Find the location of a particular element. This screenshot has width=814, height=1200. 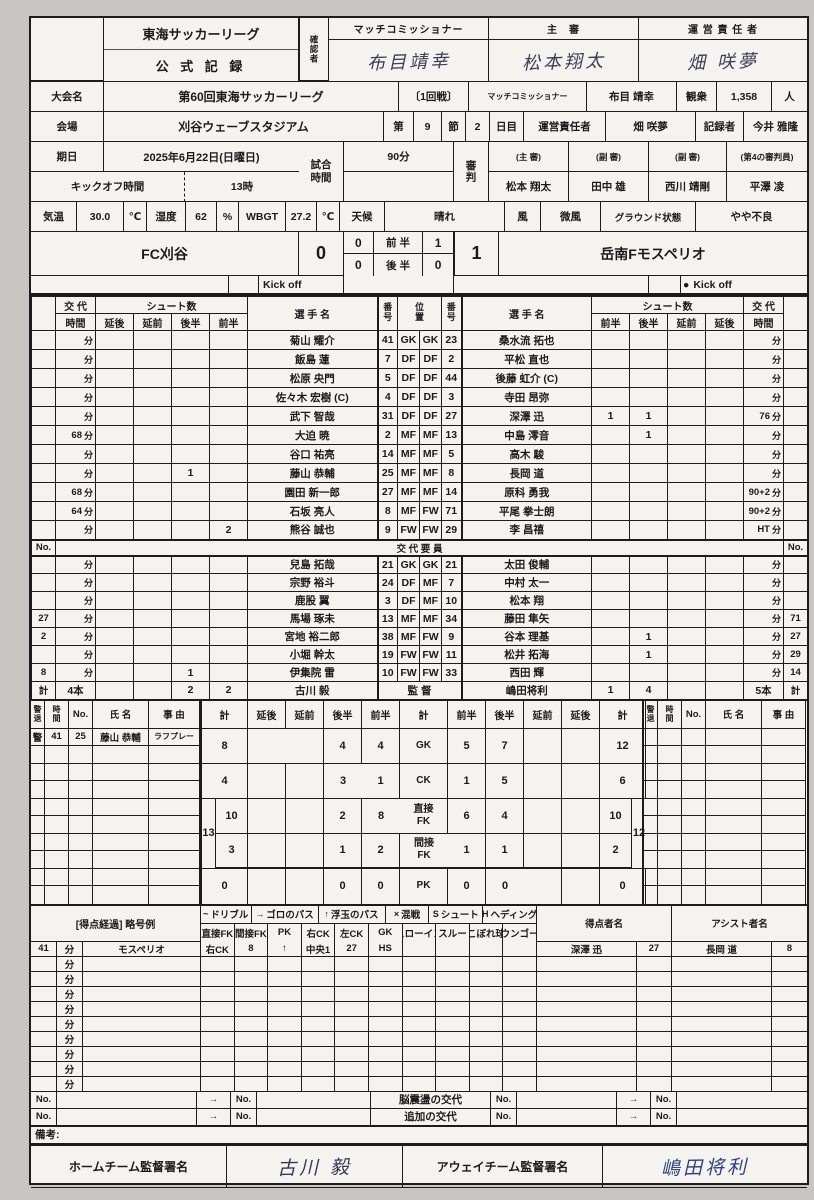

away-manager-name: 嶋田将利 is located at coordinates (526, 691).